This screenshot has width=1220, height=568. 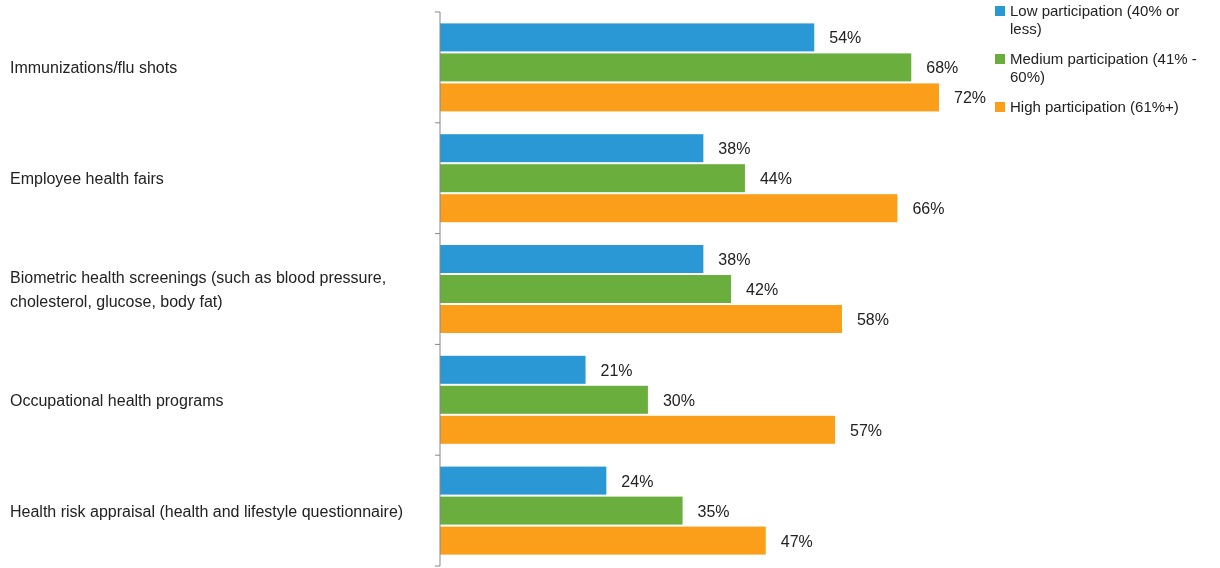 What do you see at coordinates (207, 511) in the screenshot?
I see `y-tick-label: Health risk appraisal (health and lifestyle questionnaire)` at bounding box center [207, 511].